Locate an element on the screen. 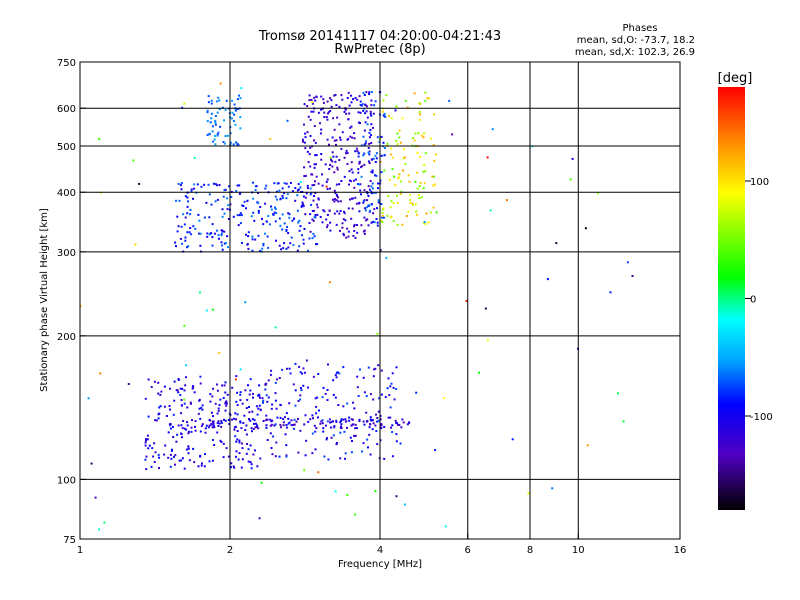 This screenshot has width=800, height=600. x-tick-label: 10 is located at coordinates (578, 550).